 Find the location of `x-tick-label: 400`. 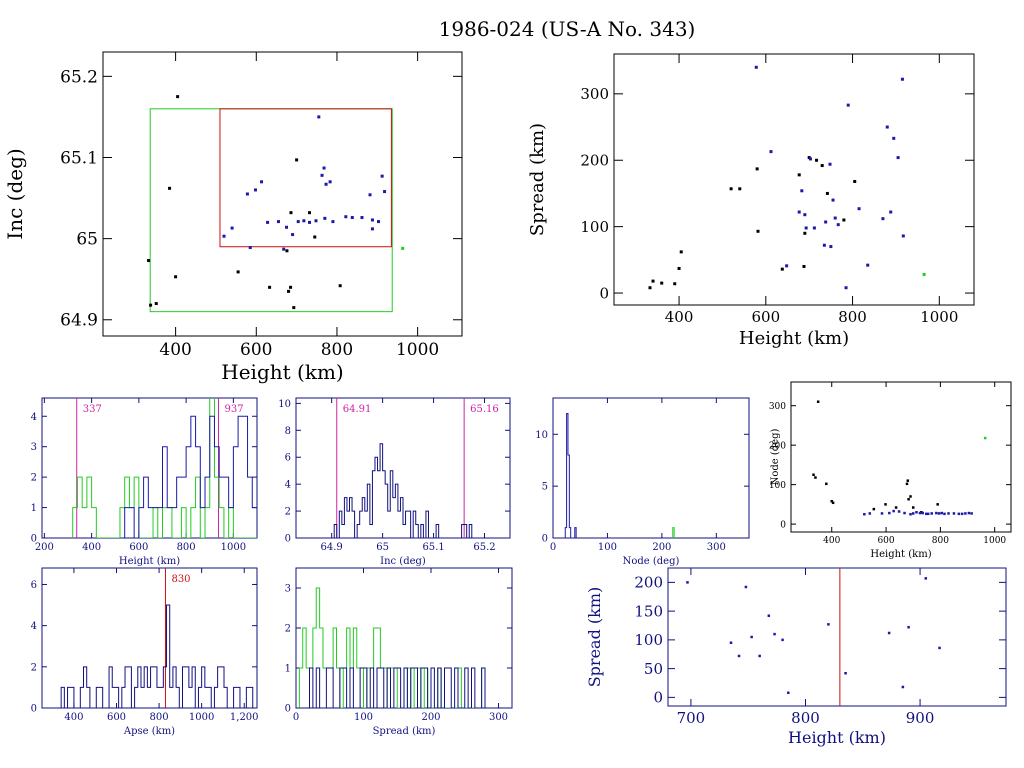

x-tick-label: 400 is located at coordinates (679, 317).